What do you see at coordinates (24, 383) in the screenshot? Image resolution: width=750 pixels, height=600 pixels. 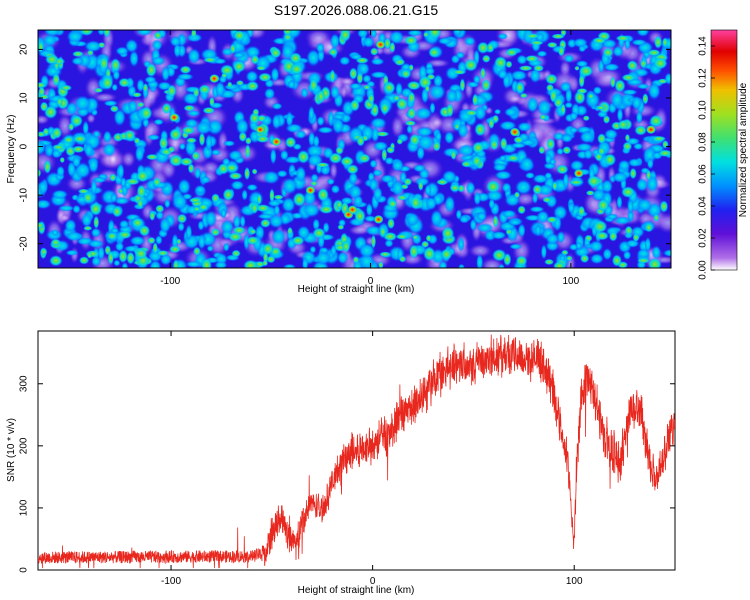 I see `y-tick-label: 300` at bounding box center [24, 383].